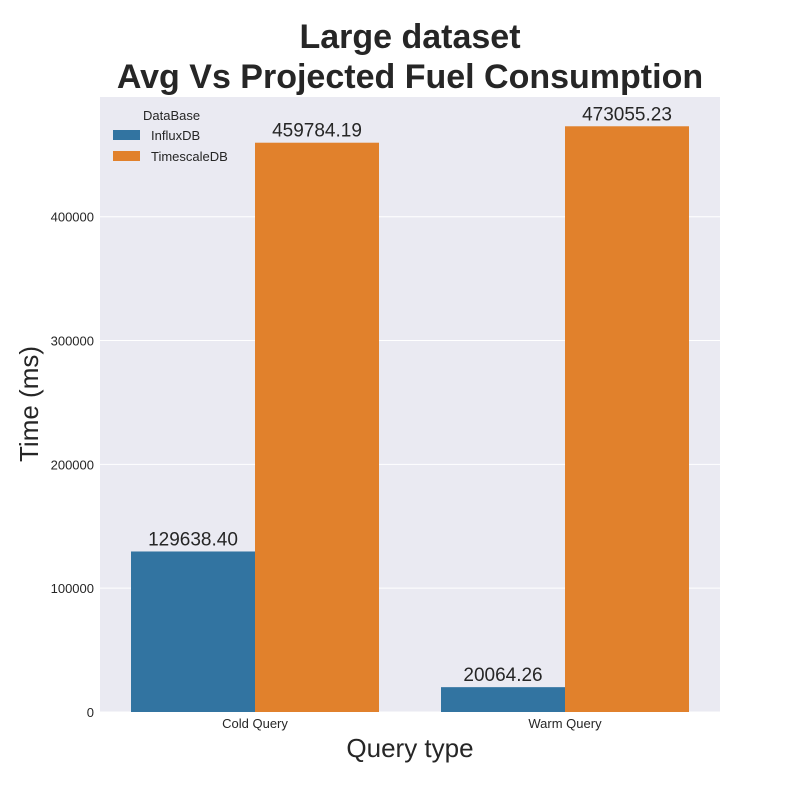  What do you see at coordinates (627, 419) in the screenshot?
I see `bar-timescaledb-warm-query` at bounding box center [627, 419].